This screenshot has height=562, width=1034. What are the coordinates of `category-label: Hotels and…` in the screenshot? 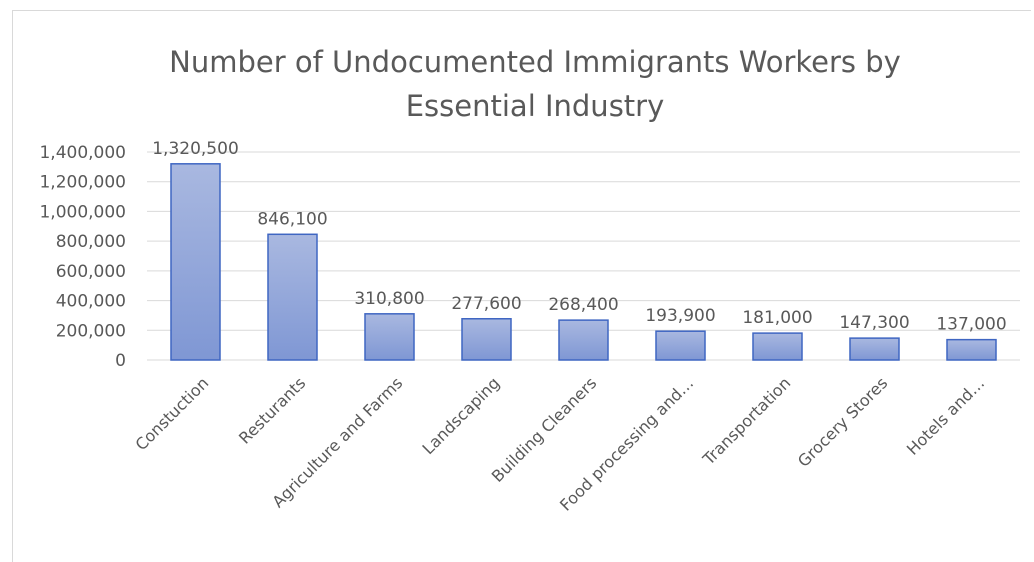 It's located at (945, 415).